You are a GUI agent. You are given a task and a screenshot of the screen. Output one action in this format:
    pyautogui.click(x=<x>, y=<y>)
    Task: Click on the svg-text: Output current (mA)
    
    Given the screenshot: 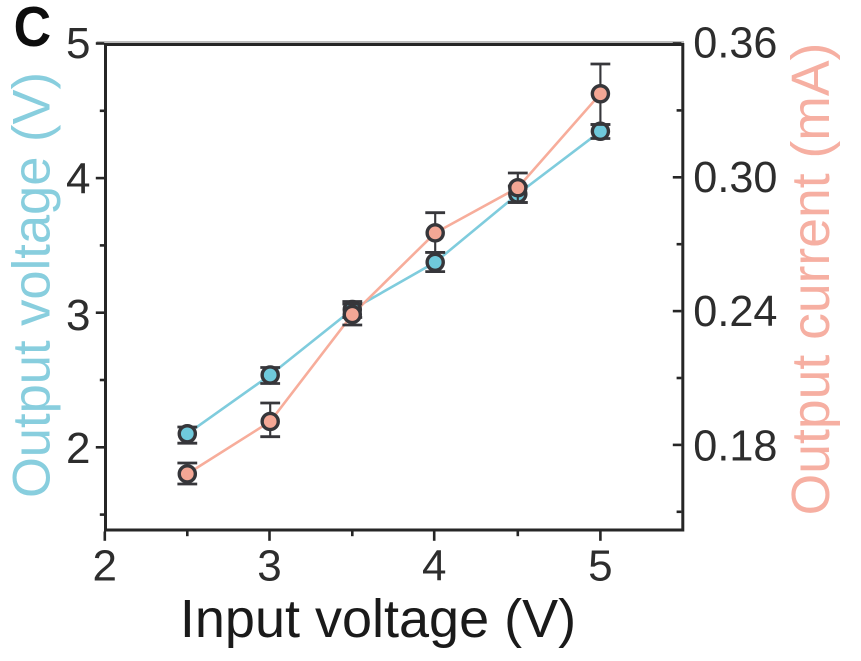 What is the action you would take?
    pyautogui.click(x=811, y=279)
    